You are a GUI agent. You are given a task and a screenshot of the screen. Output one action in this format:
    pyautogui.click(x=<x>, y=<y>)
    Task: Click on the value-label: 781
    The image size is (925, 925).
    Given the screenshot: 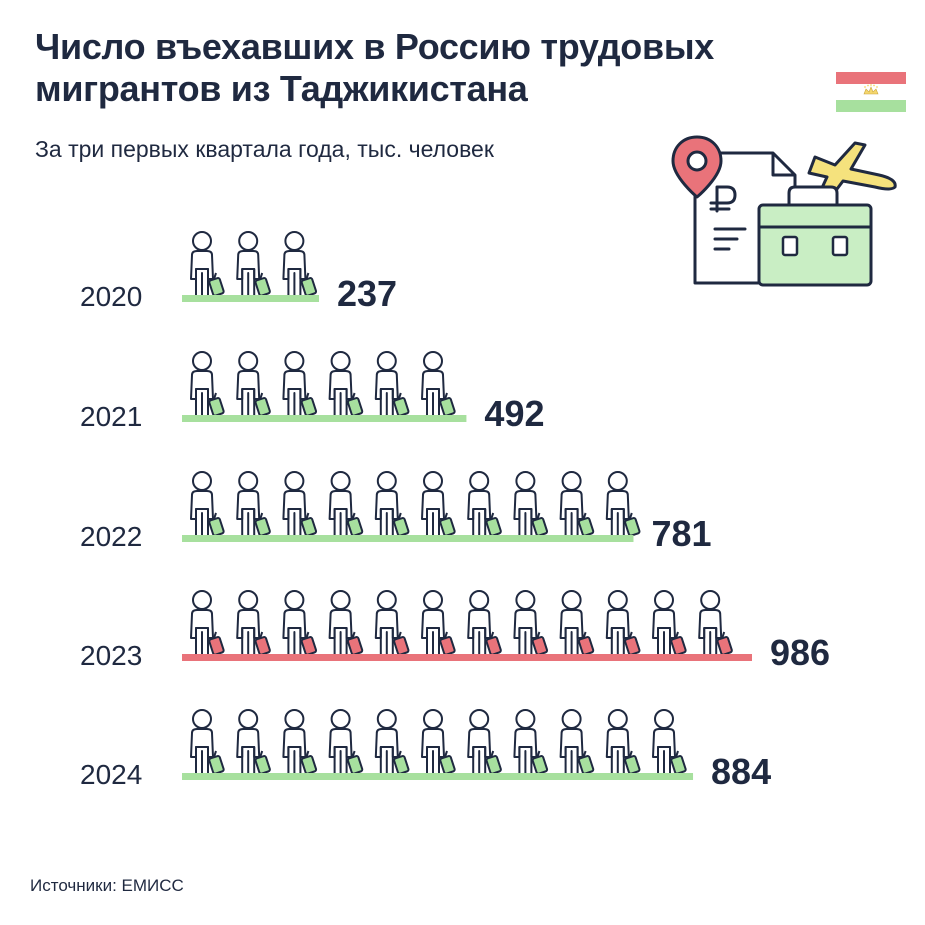 What is the action you would take?
    pyautogui.click(x=681, y=533)
    